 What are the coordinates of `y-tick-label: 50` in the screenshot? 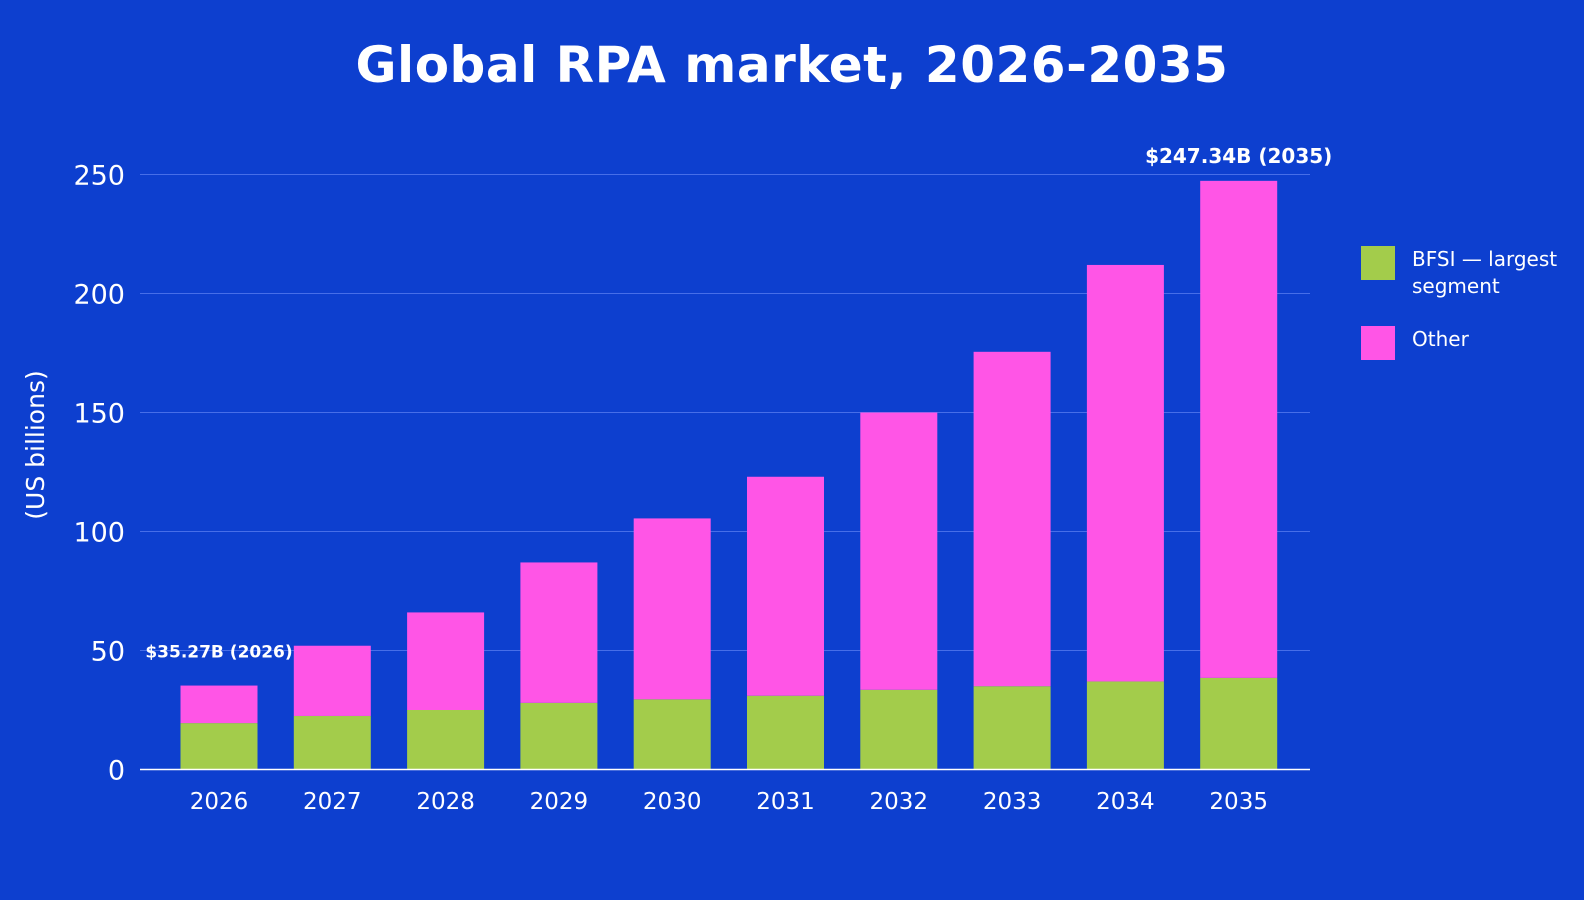 It's located at (108, 652).